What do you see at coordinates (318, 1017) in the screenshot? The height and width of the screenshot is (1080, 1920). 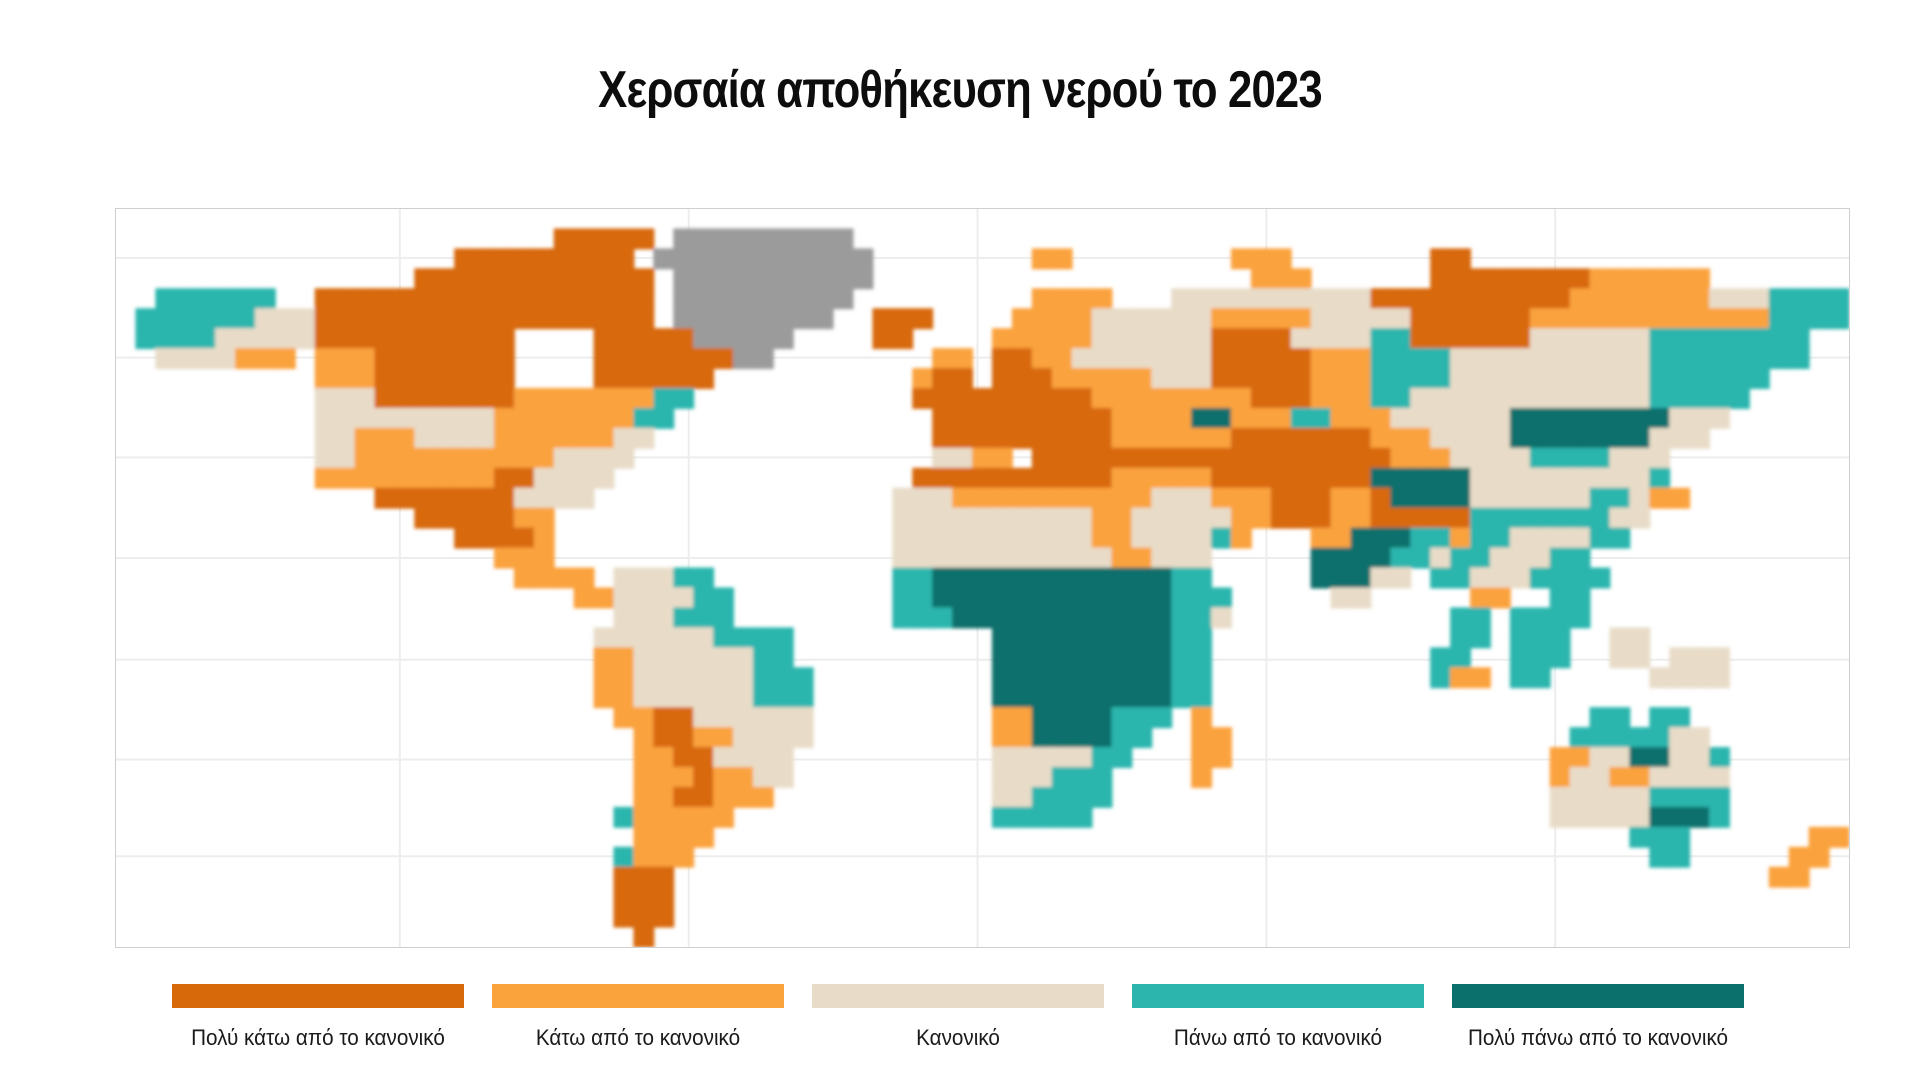 I see `legend-item-much-below-normal: Πολύ κάτω από το κανονικό` at bounding box center [318, 1017].